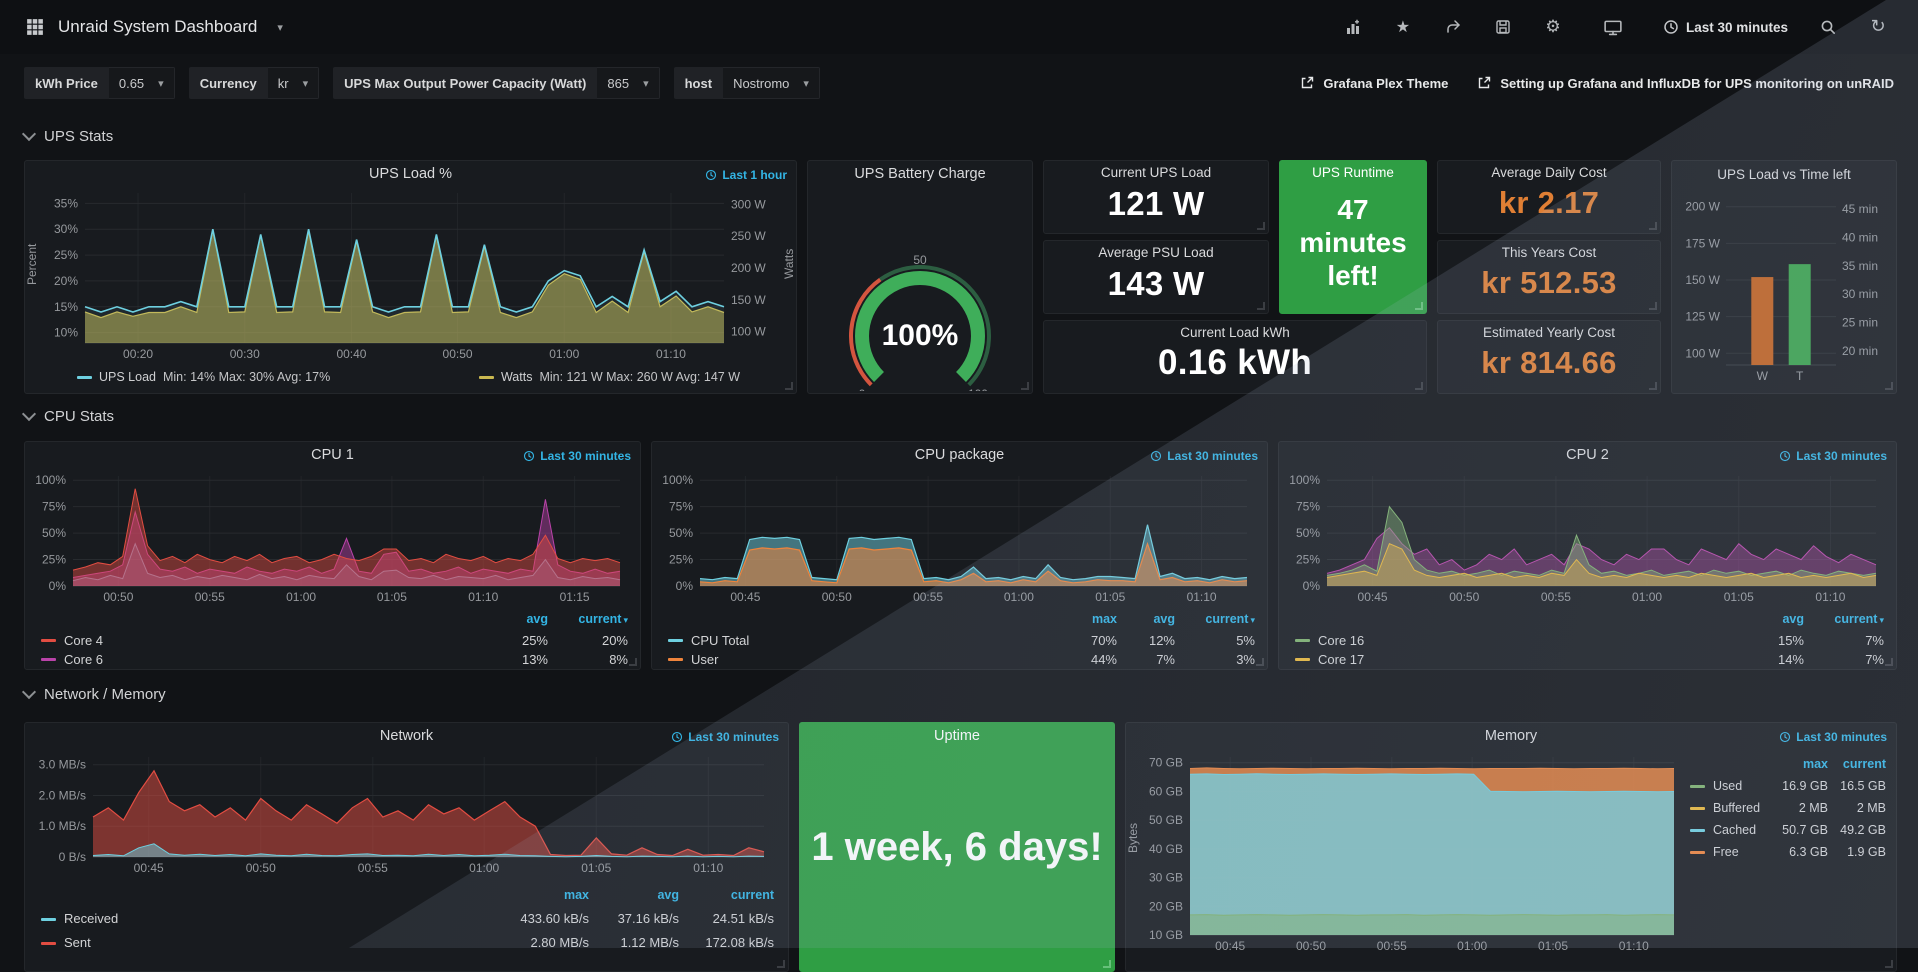  What do you see at coordinates (1828, 27) in the screenshot?
I see `zoom-out-button` at bounding box center [1828, 27].